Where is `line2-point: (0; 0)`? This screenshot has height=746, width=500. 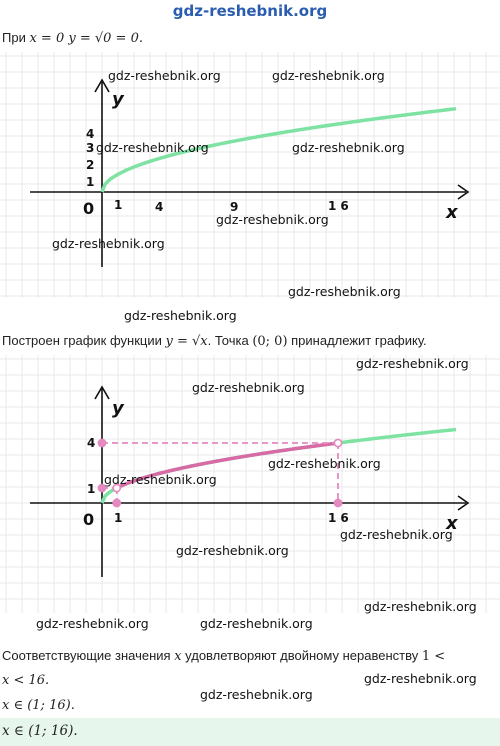
line2-point: (0; 0) is located at coordinates (270, 341).